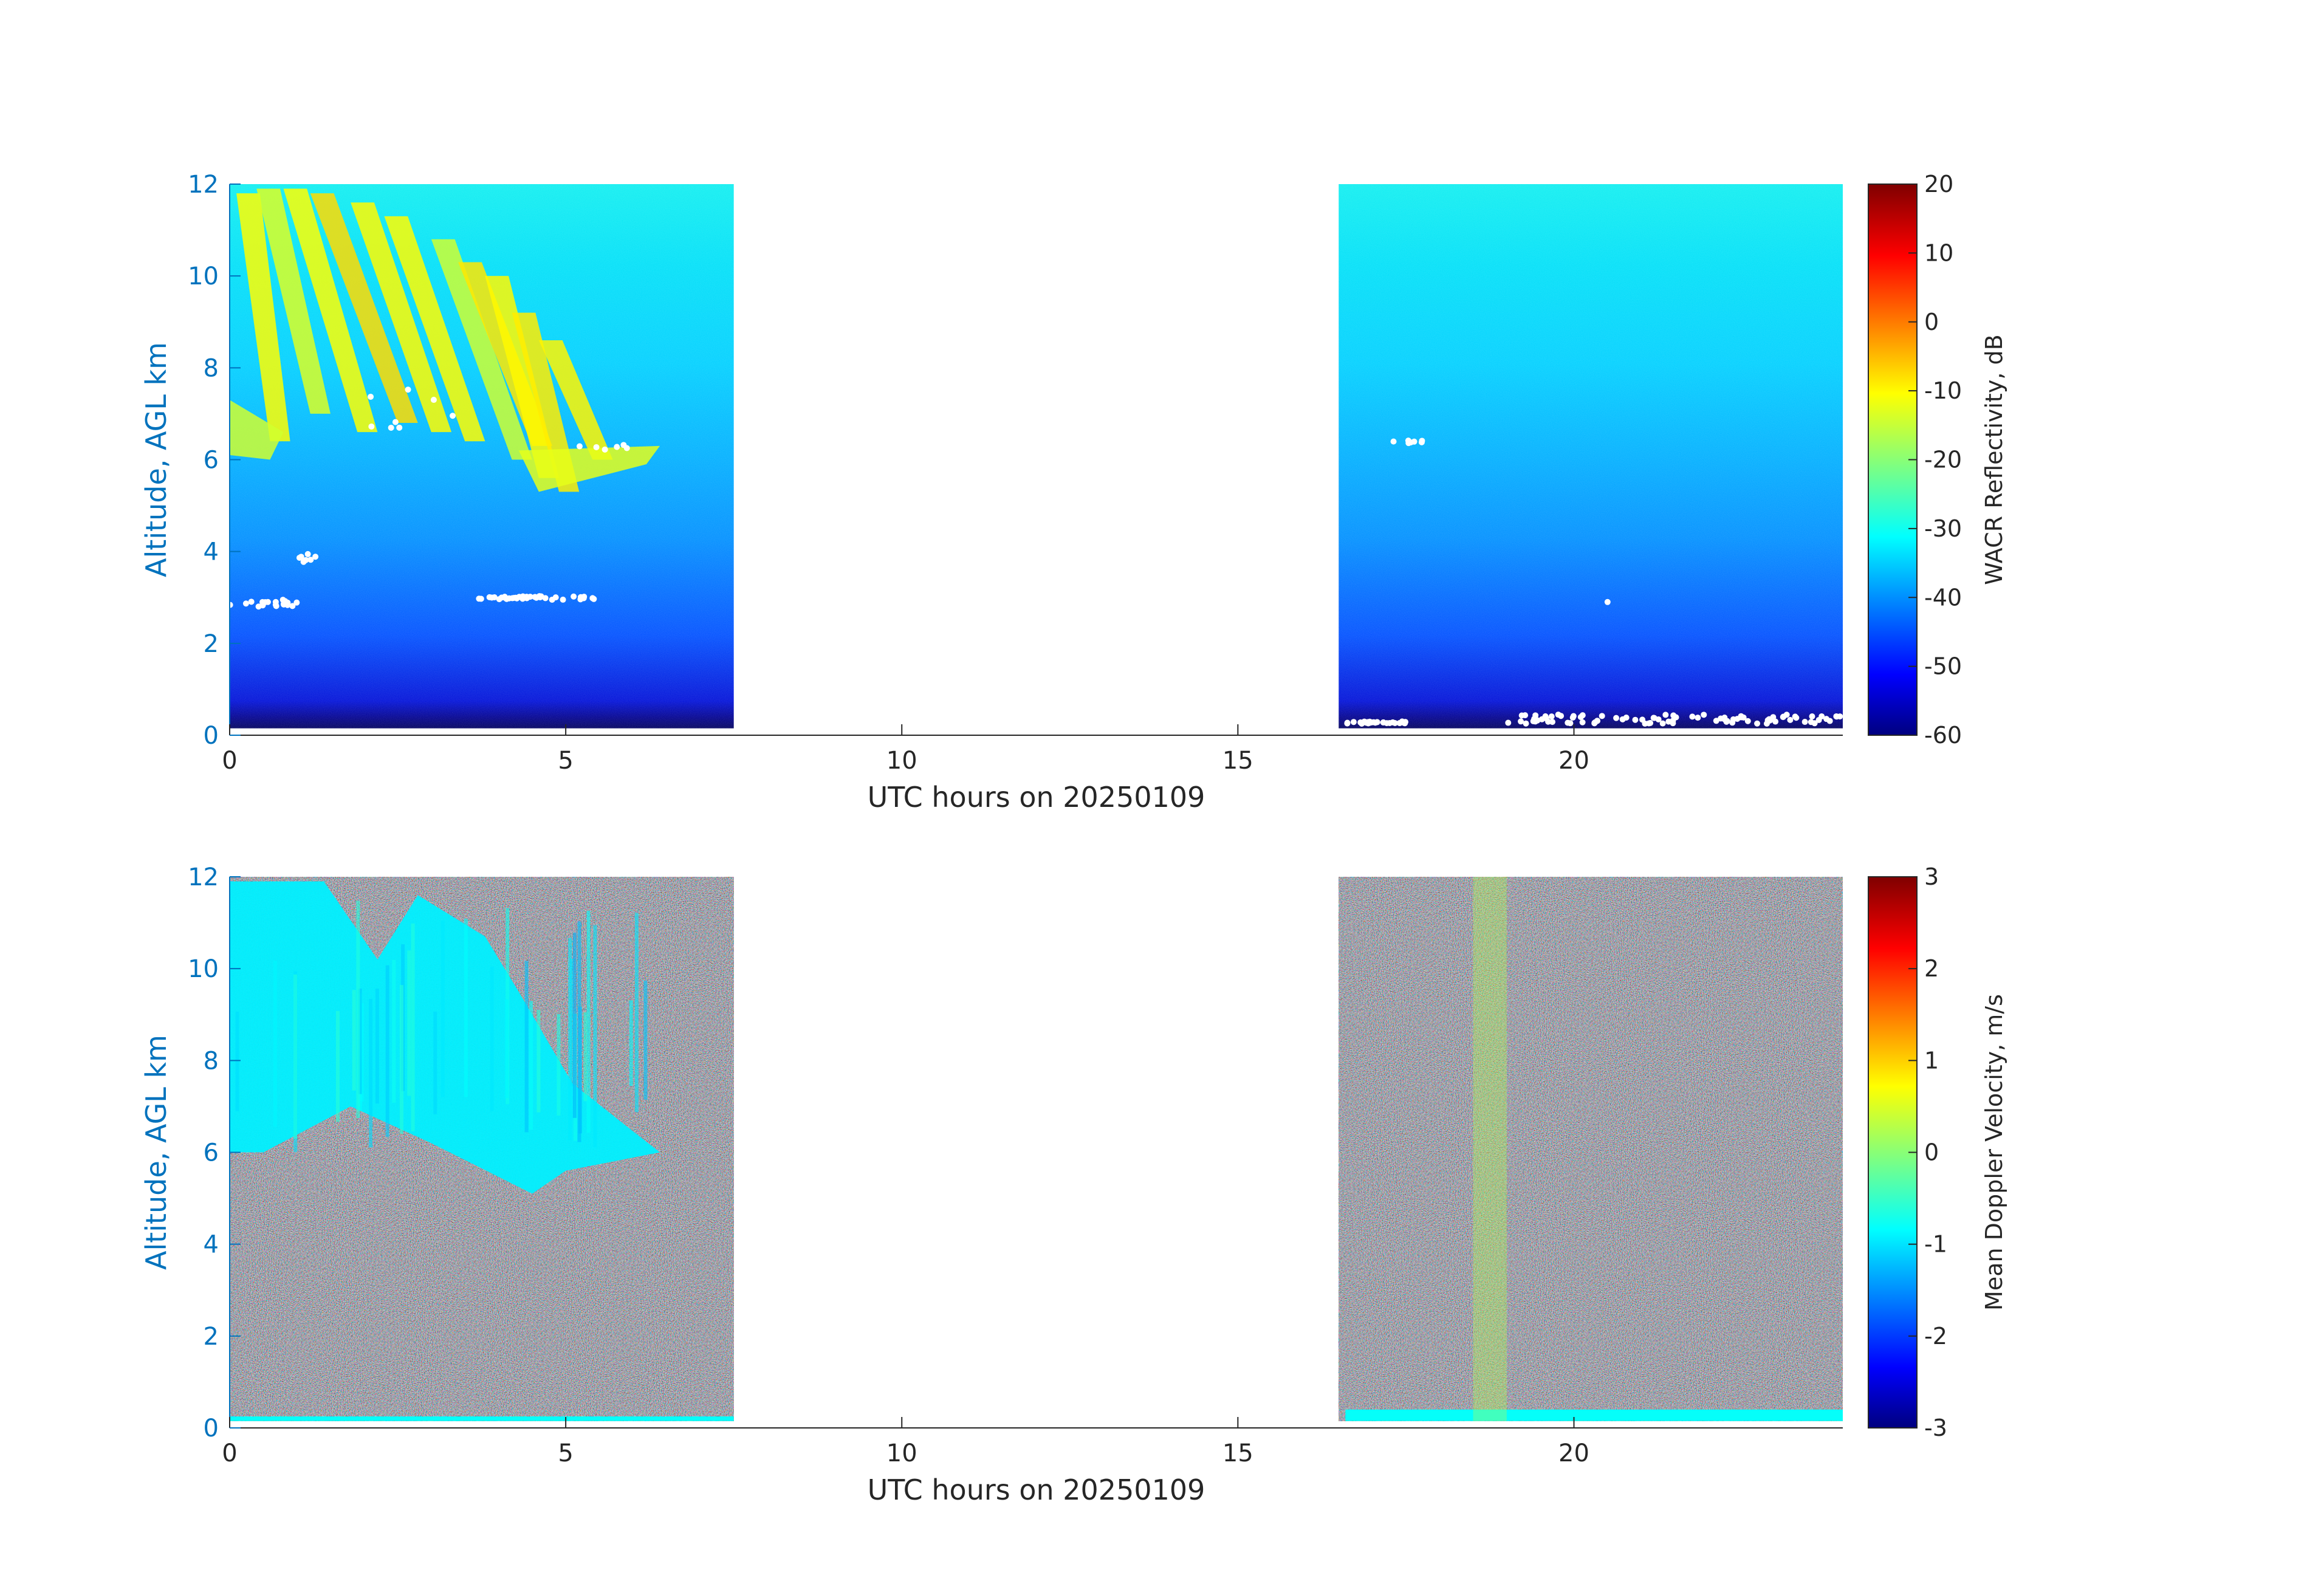 Image resolution: width=2324 pixels, height=1595 pixels. Describe the element at coordinates (1931, 322) in the screenshot. I see `colorbar-tick-label: 0` at that location.